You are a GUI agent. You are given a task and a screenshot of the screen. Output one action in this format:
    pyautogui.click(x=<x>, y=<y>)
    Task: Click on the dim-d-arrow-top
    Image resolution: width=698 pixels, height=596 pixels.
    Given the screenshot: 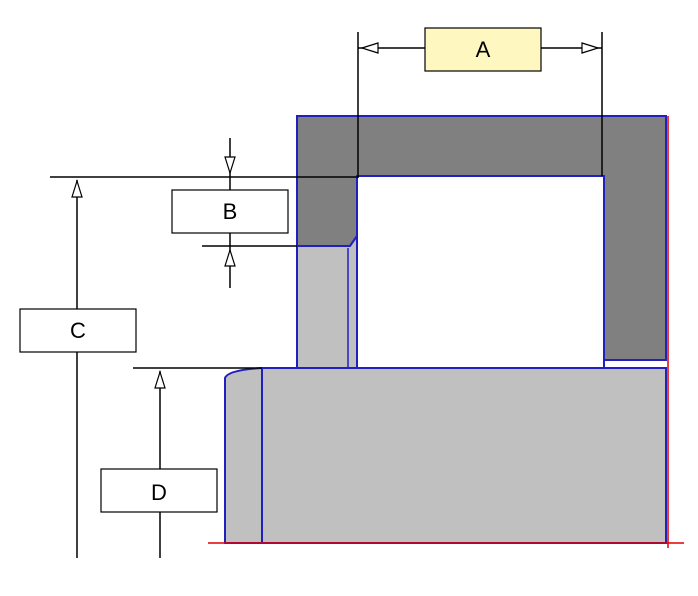 What is the action you would take?
    pyautogui.click(x=160, y=379)
    